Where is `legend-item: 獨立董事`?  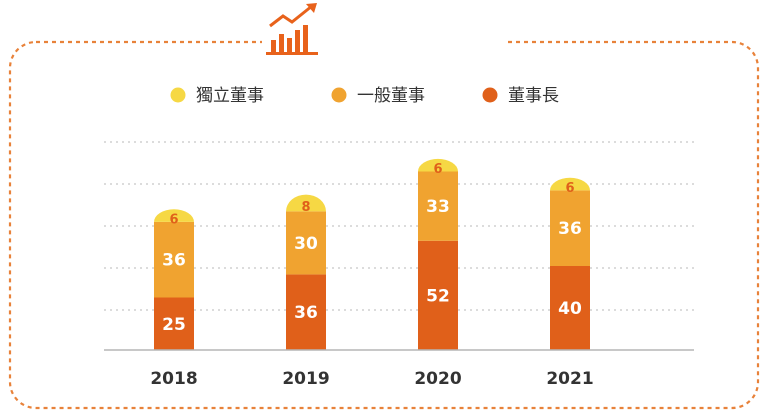 legend-item: 獨立董事 is located at coordinates (217, 96).